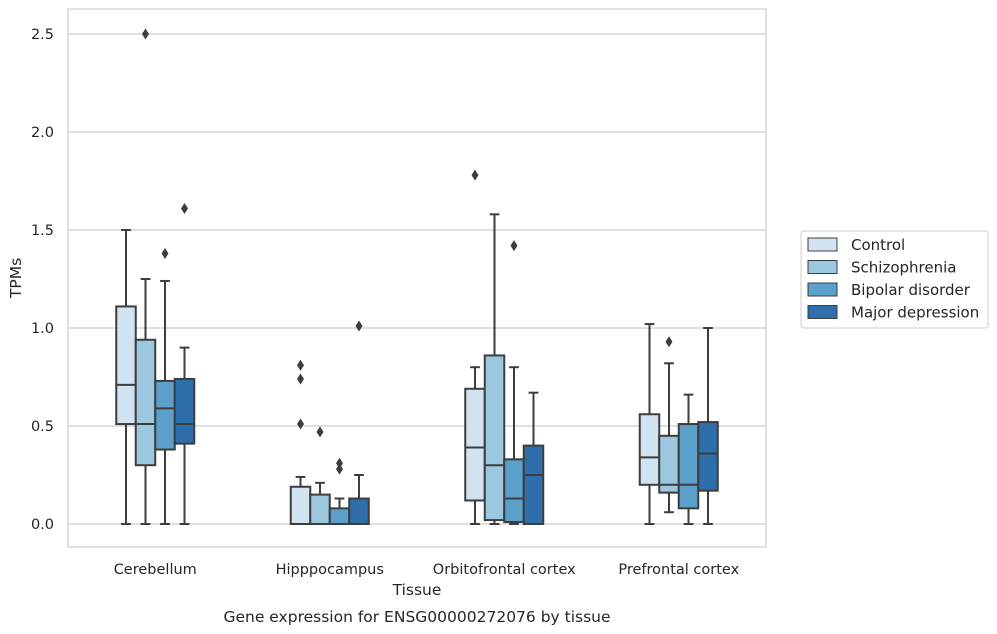 The width and height of the screenshot is (997, 634). I want to click on y-tick-label: 1.5, so click(42, 231).